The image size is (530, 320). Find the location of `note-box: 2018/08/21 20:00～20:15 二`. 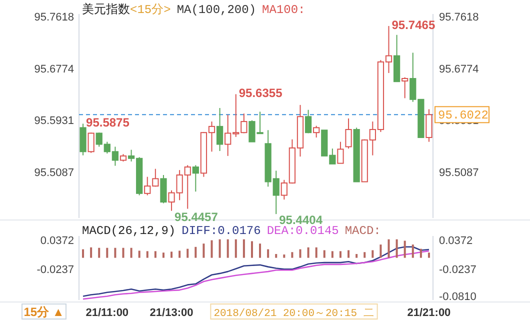

note-box: 2018/08/21 20:00～20:15 二 is located at coordinates (294, 312).